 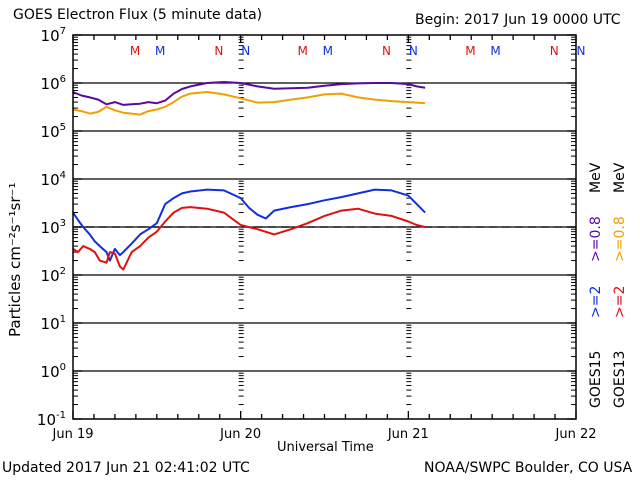 What do you see at coordinates (408, 434) in the screenshot?
I see `x-tick-label: Jun 21` at bounding box center [408, 434].